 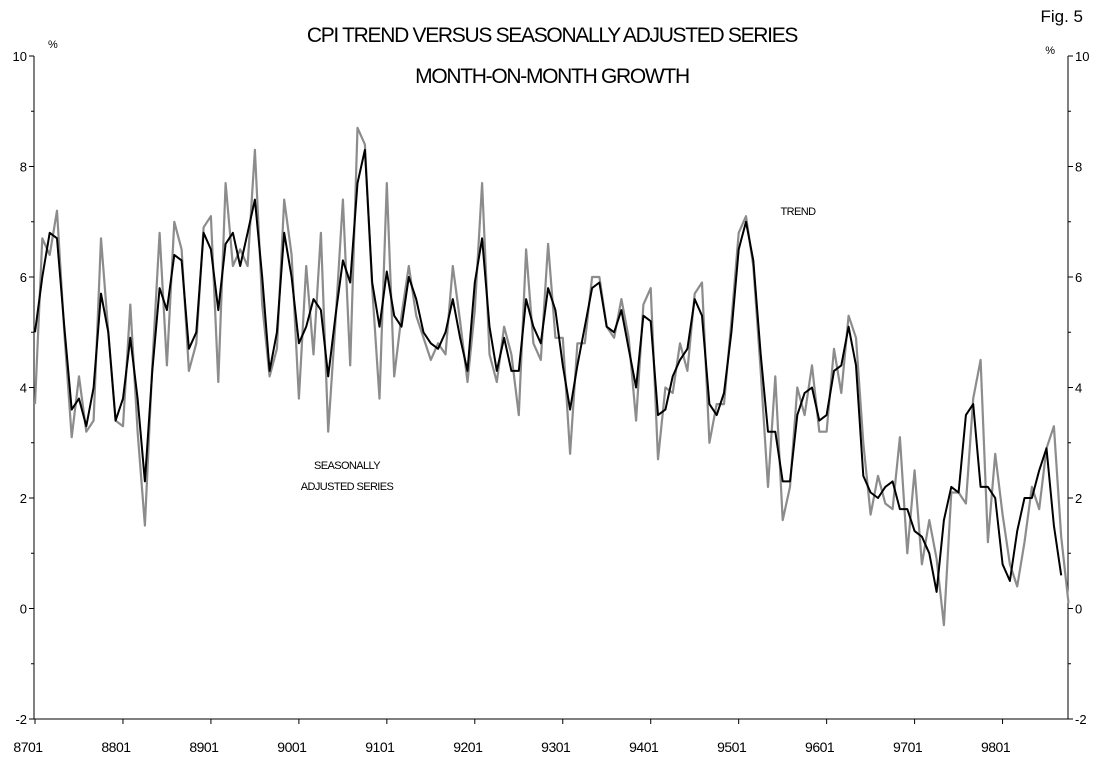 What do you see at coordinates (23, 388) in the screenshot?
I see `y-tick-label-left: 4` at bounding box center [23, 388].